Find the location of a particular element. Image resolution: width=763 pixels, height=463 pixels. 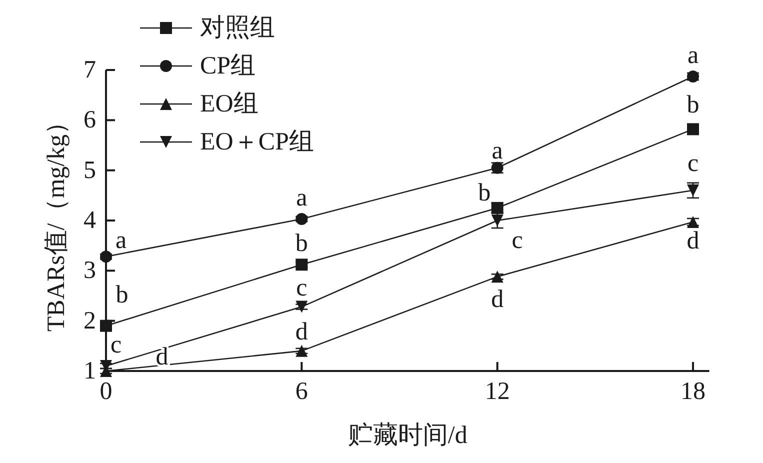

y-tick-label: 4 is located at coordinates (90, 220).